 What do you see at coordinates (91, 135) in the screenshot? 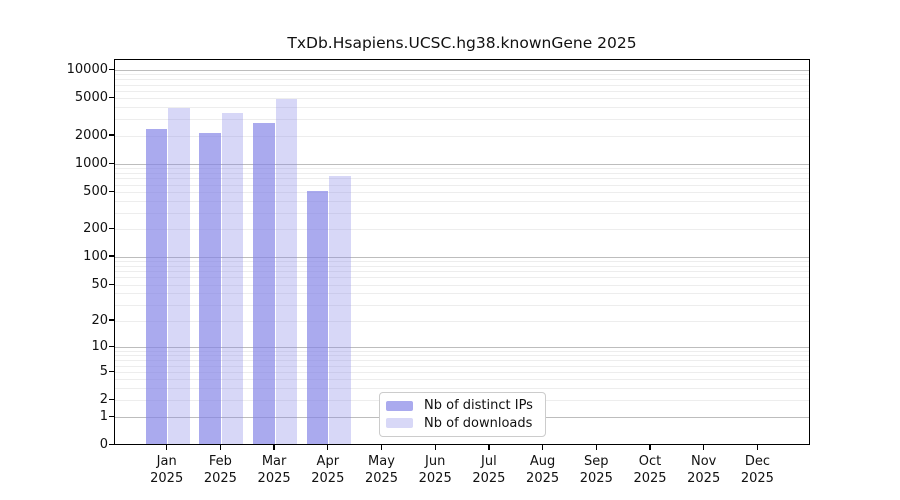
I see `y-axis-tick-label: 2000` at bounding box center [91, 135].